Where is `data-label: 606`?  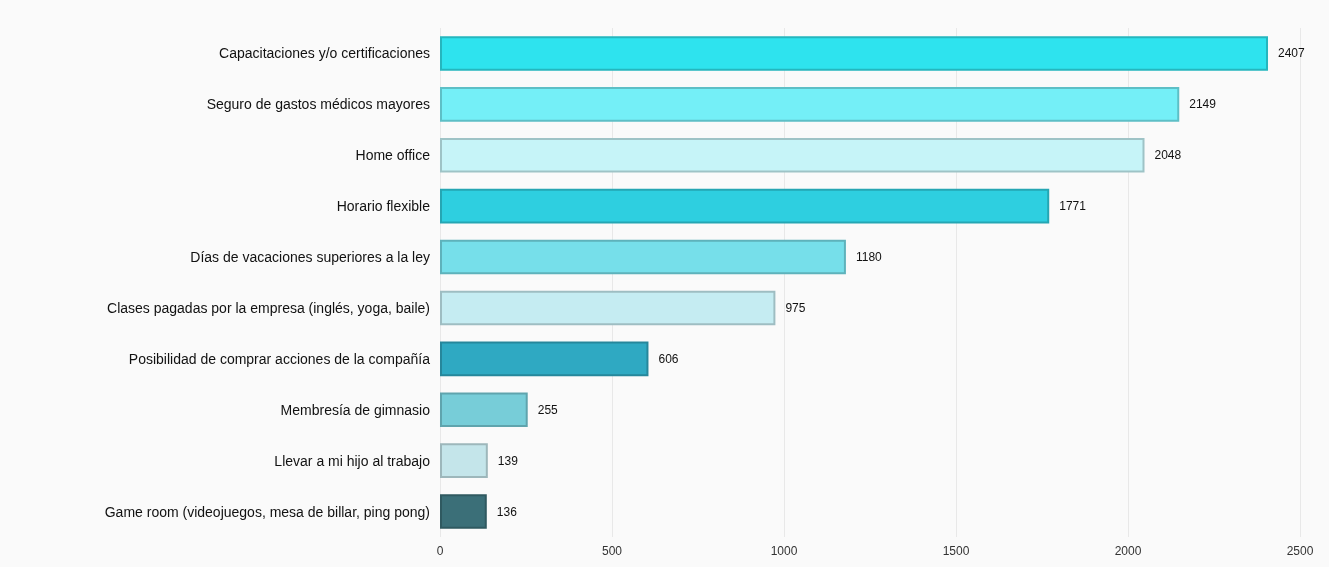 data-label: 606 is located at coordinates (668, 358).